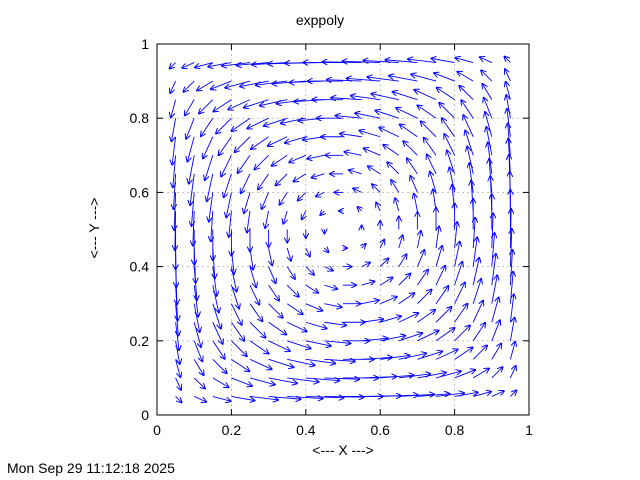  I want to click on x-tick-label: 0.6, so click(380, 430).